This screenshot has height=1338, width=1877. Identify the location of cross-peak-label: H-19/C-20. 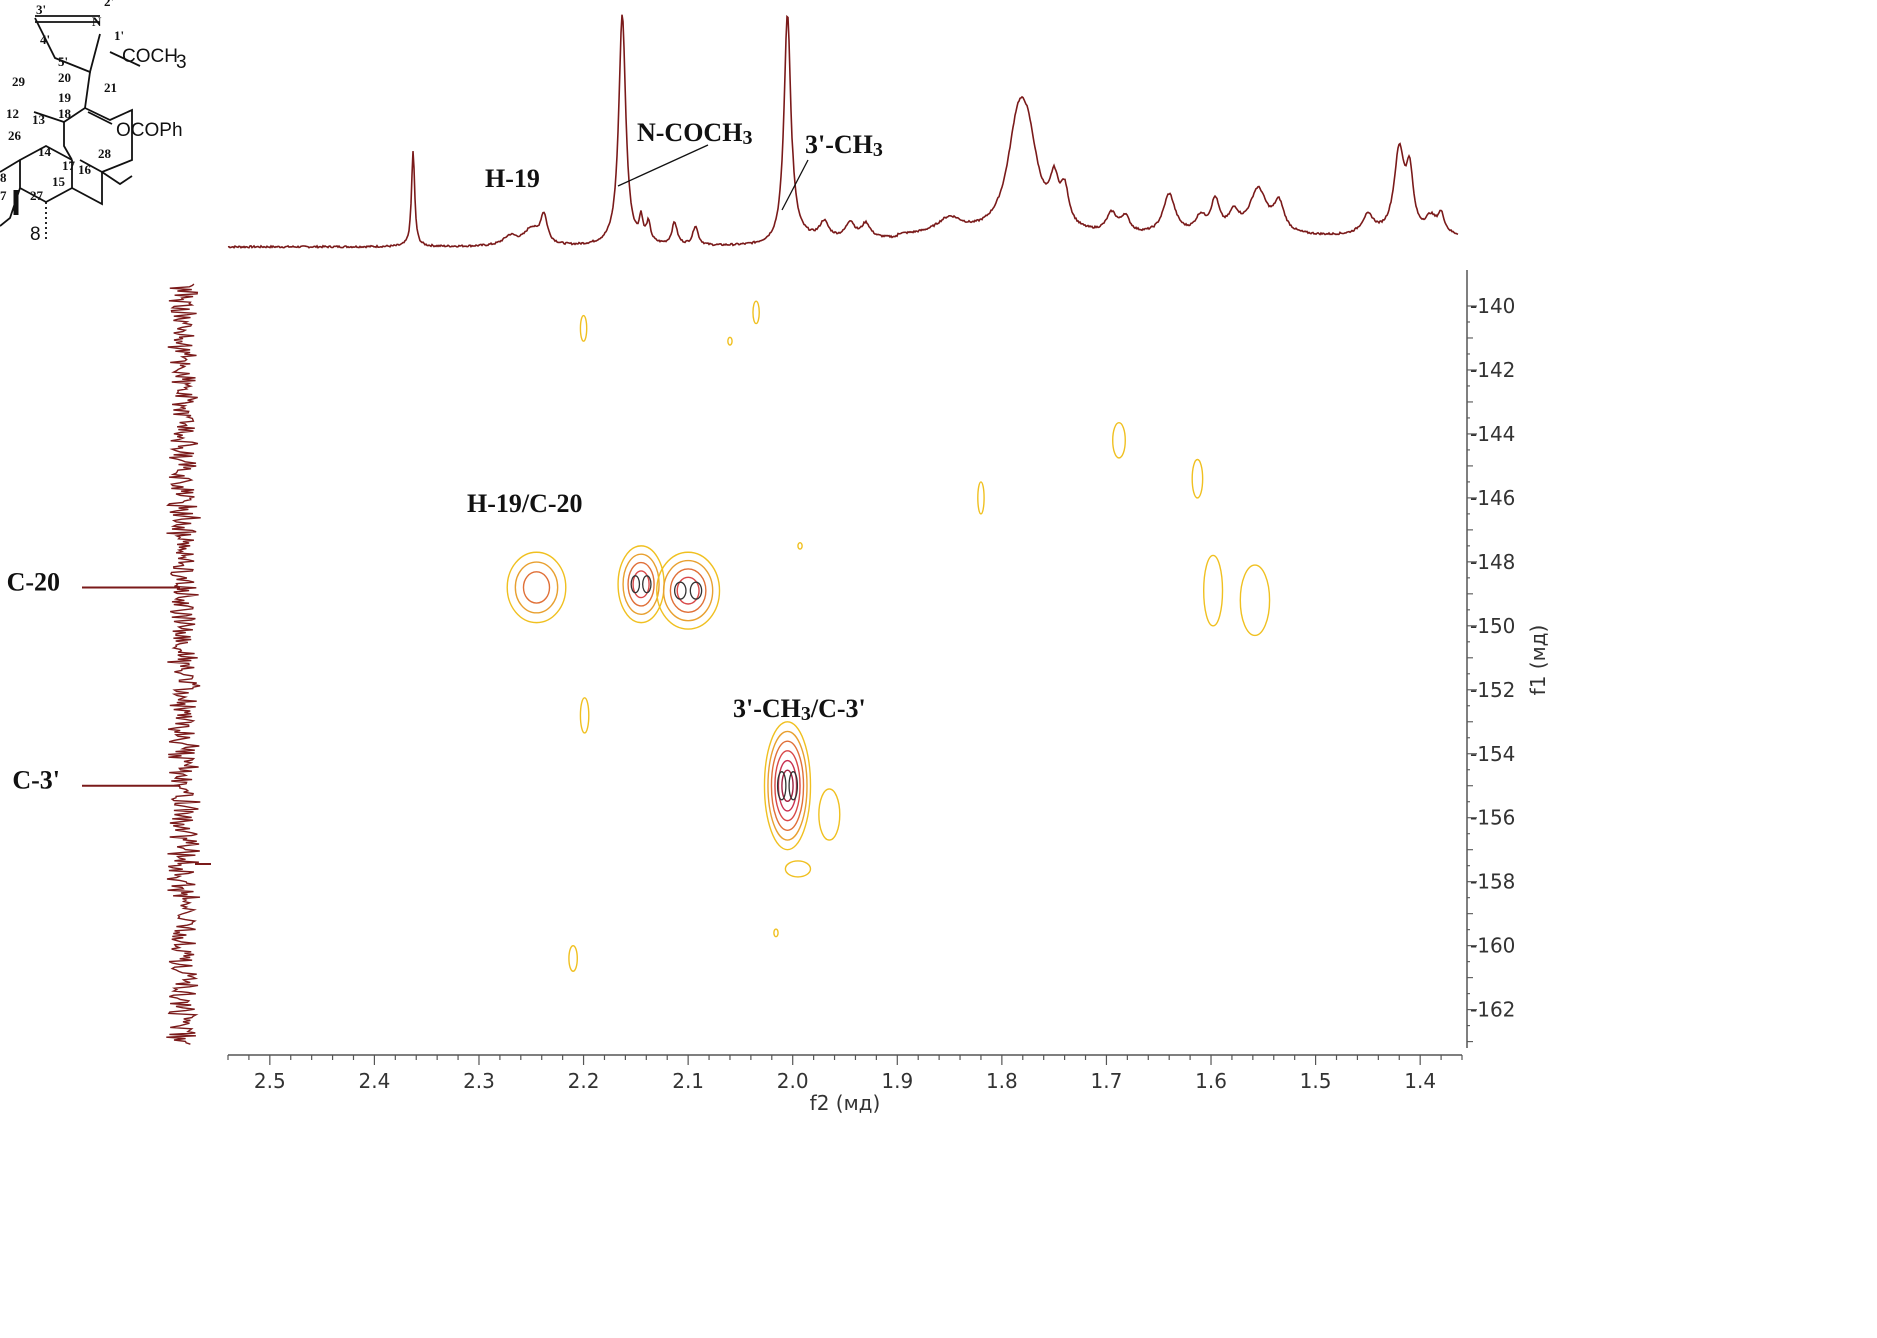
(525, 503).